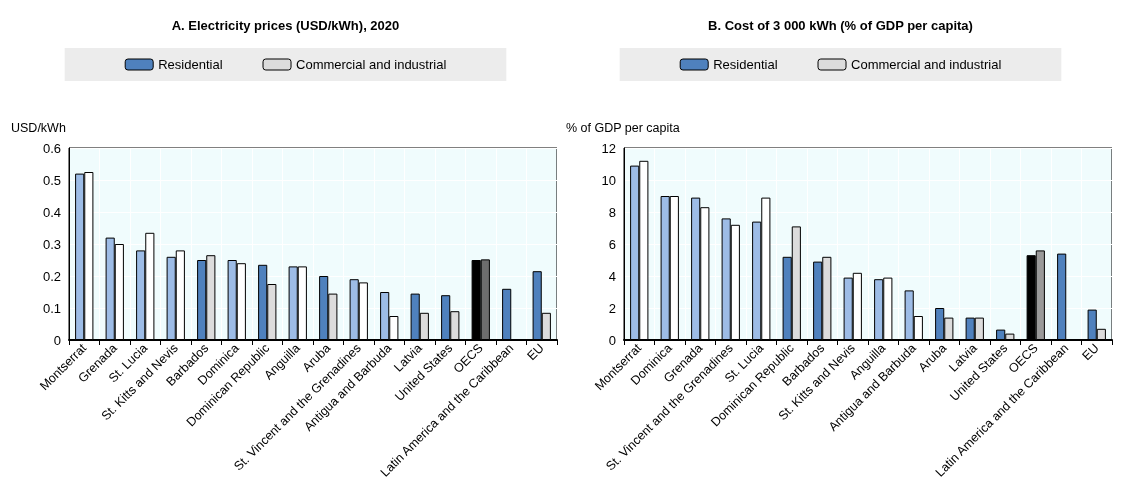 The image size is (1125, 495). What do you see at coordinates (608, 180) in the screenshot?
I see `y-tick-label: 10` at bounding box center [608, 180].